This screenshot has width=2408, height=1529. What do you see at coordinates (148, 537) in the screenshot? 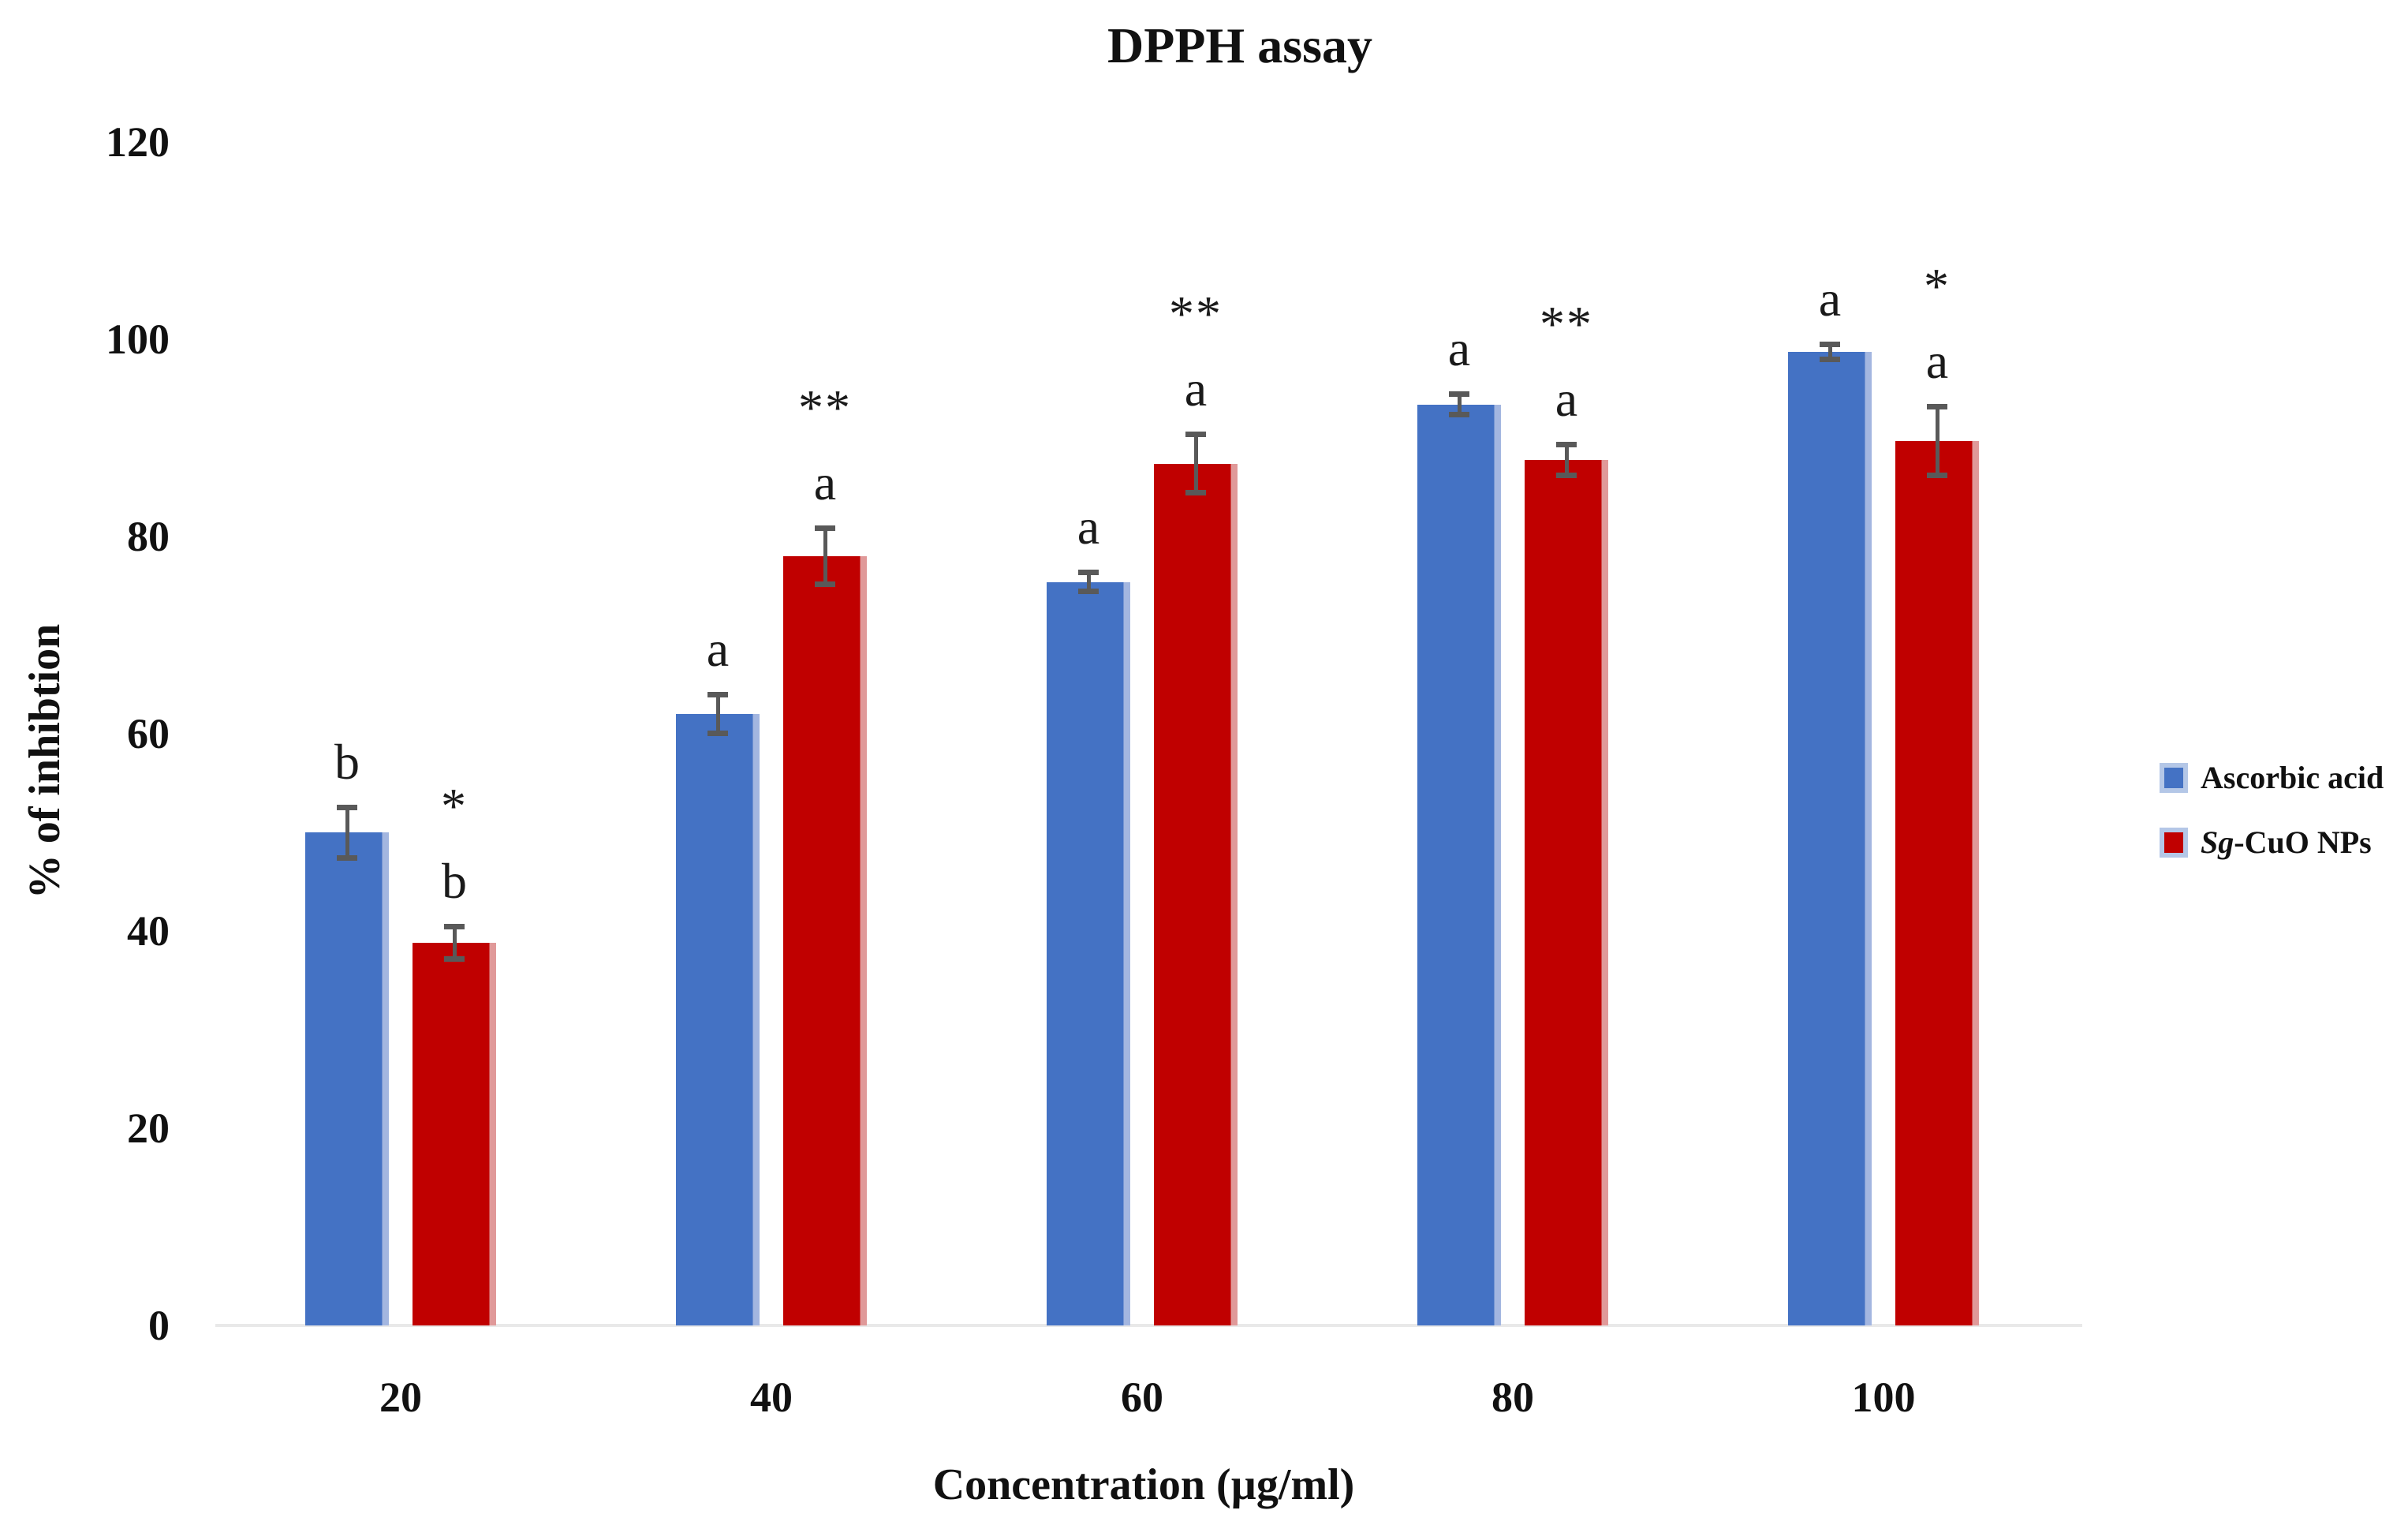
I see `y-tick-label: 80` at bounding box center [148, 537].